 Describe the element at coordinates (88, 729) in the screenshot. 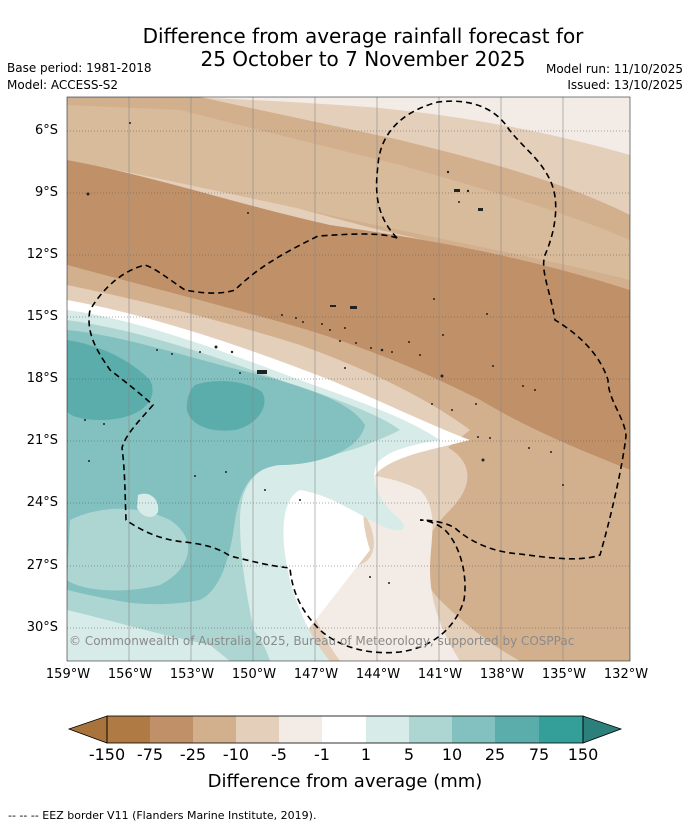

I see `colorbar-extension-low` at that location.